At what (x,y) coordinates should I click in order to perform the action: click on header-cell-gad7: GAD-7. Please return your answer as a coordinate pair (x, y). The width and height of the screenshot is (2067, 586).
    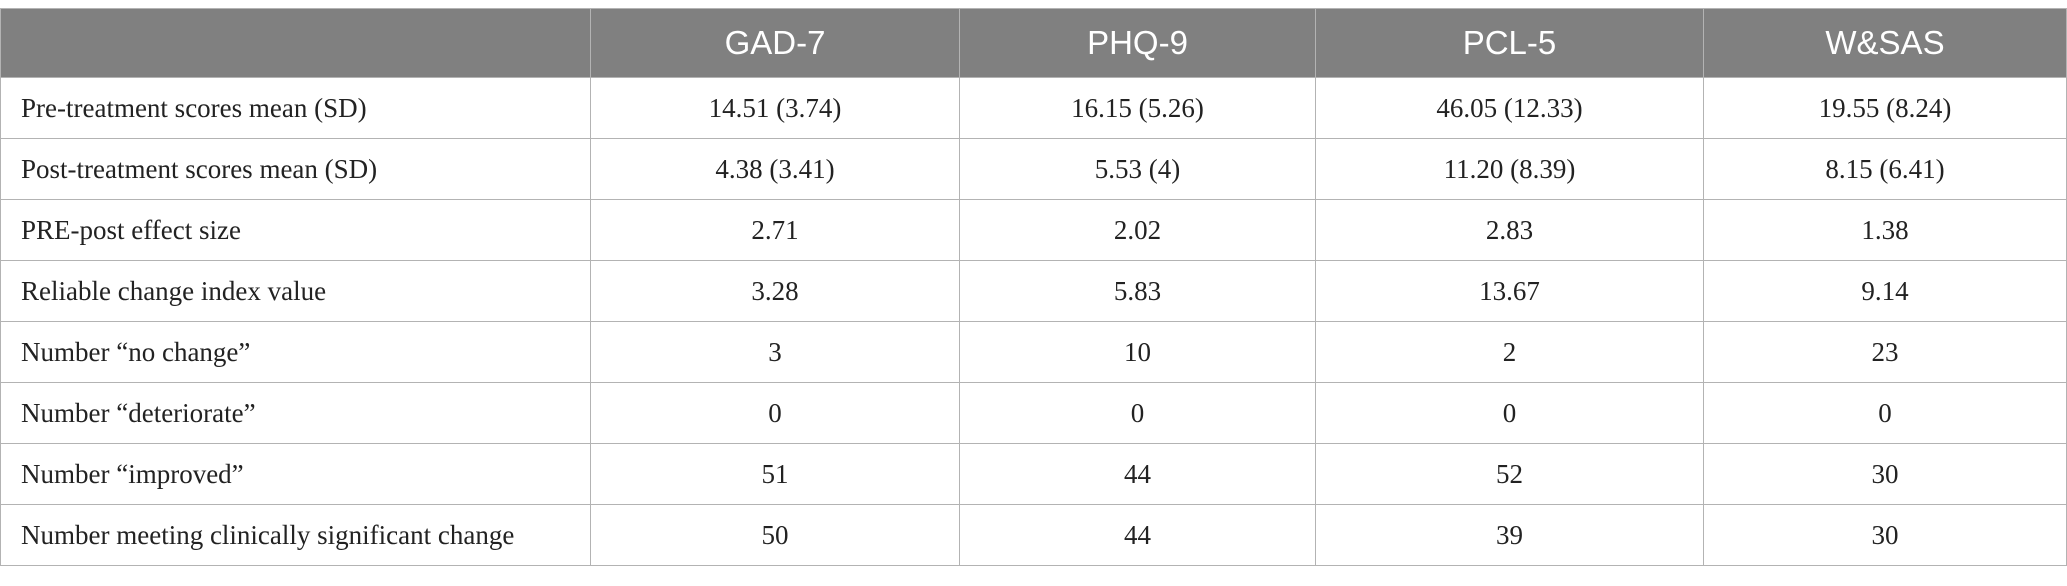
    Looking at the image, I should click on (775, 43).